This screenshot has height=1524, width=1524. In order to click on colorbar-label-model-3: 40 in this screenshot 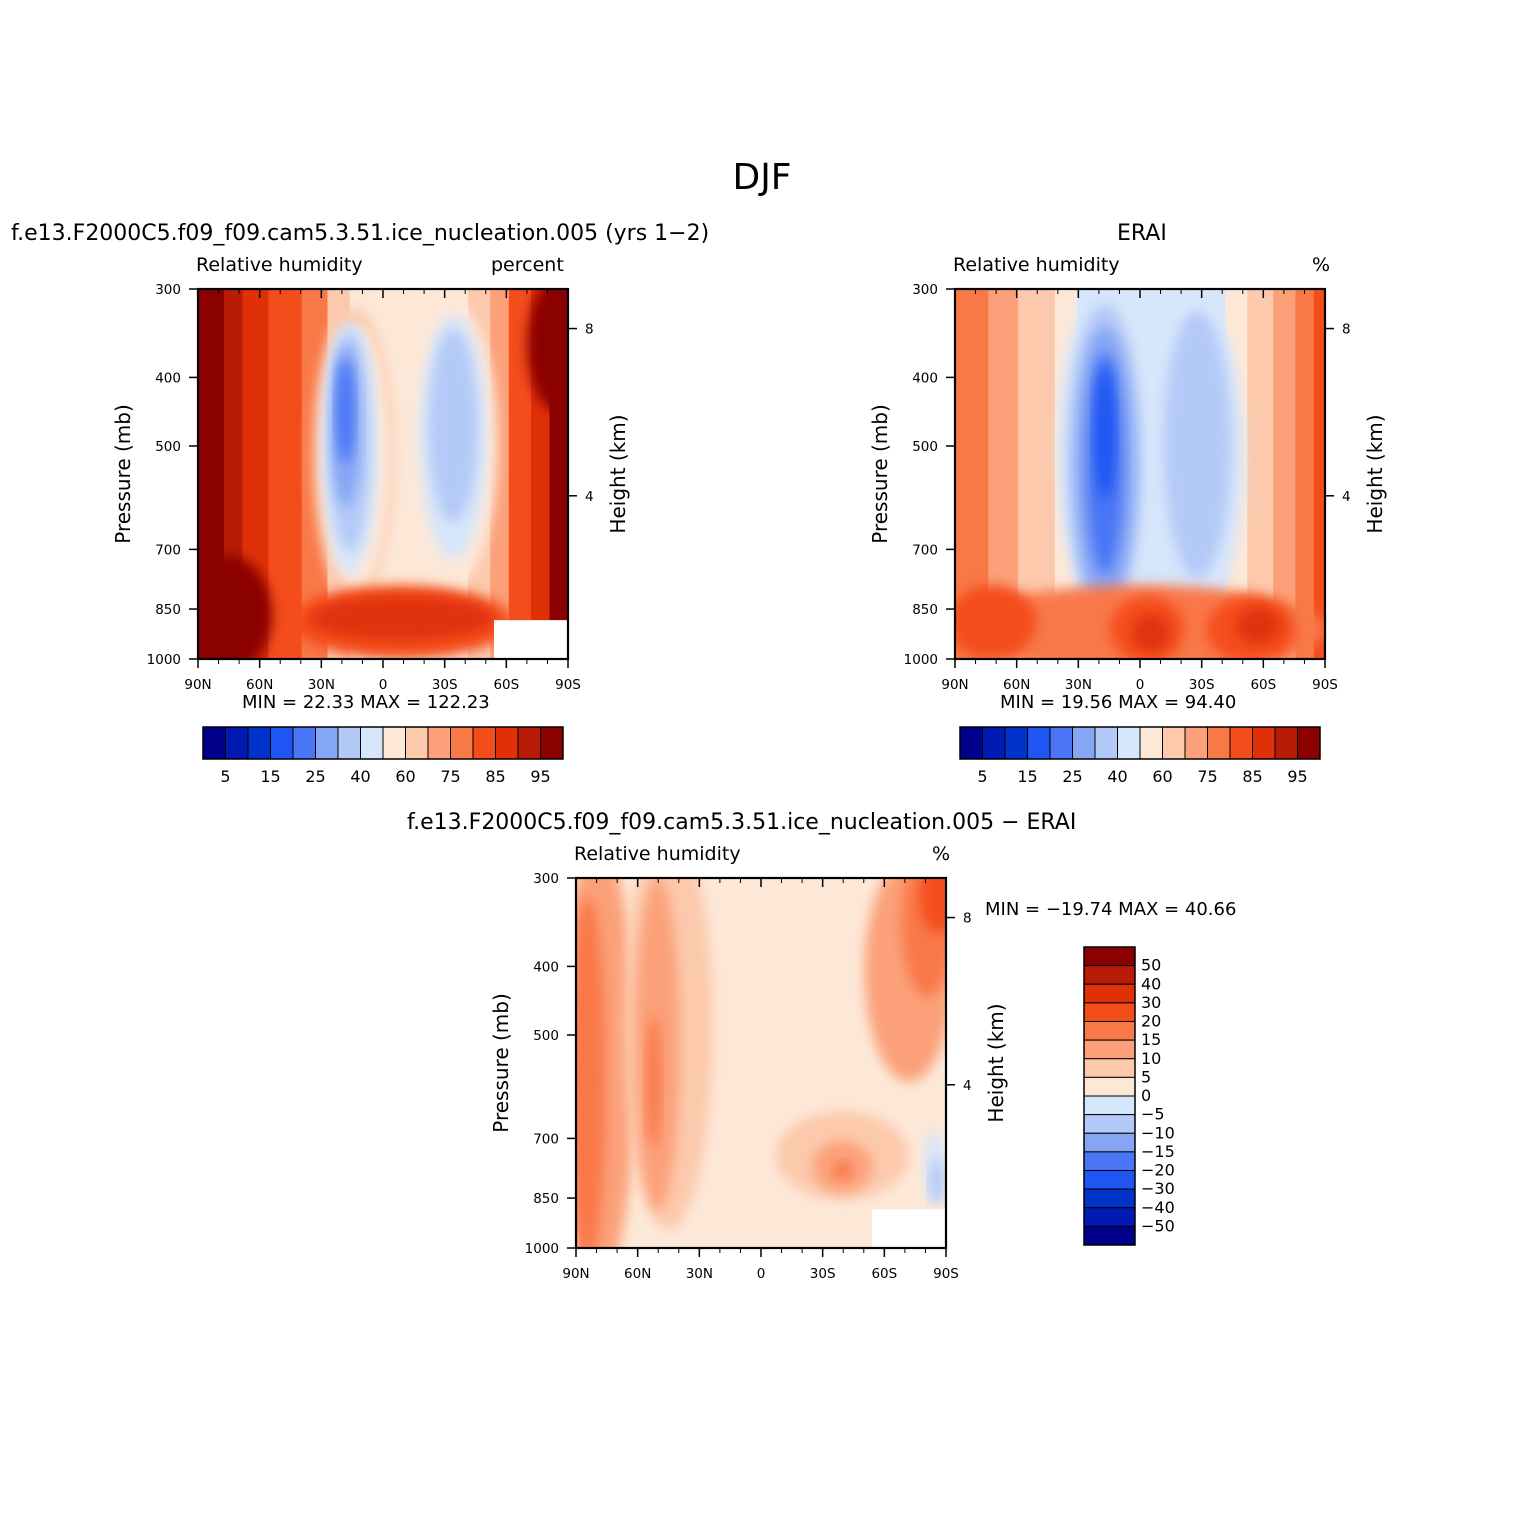, I will do `click(360, 776)`.